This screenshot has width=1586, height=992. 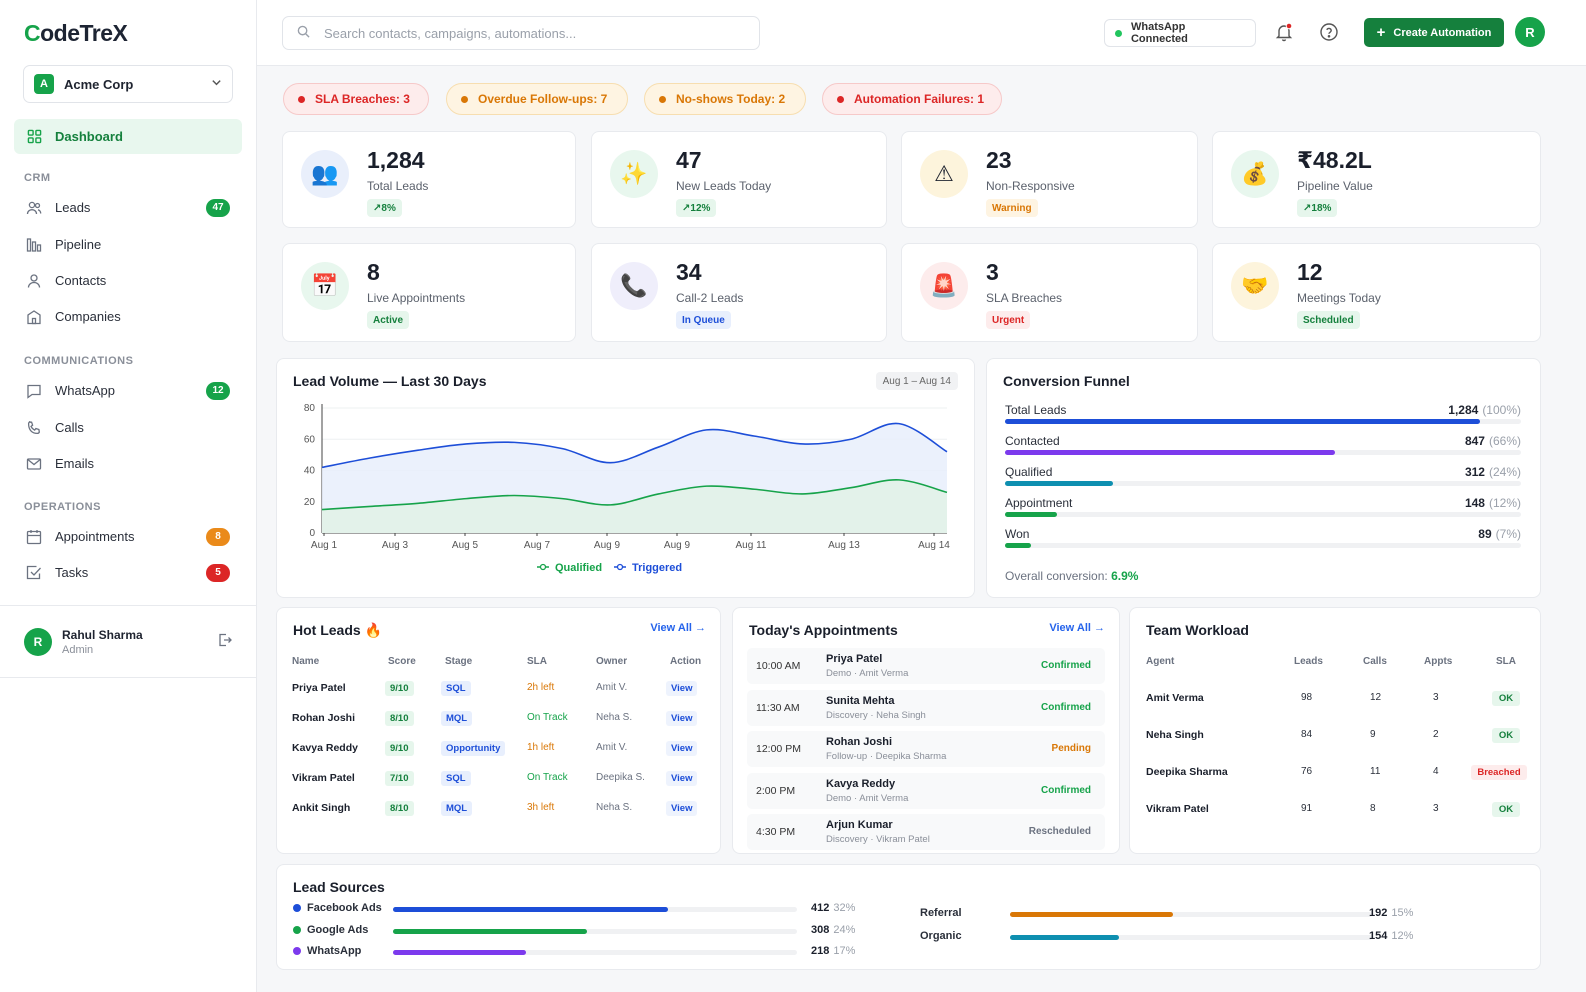 What do you see at coordinates (128, 316) in the screenshot?
I see `sidebar-item-companies: Companies` at bounding box center [128, 316].